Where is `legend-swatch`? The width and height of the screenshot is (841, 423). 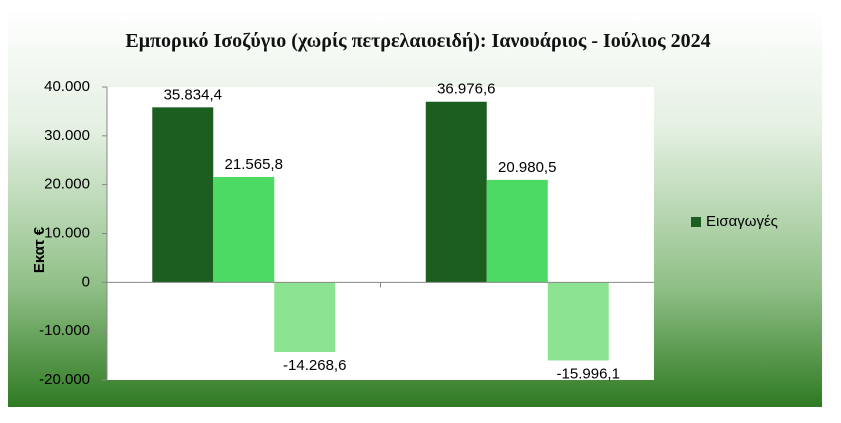
legend-swatch is located at coordinates (696, 222).